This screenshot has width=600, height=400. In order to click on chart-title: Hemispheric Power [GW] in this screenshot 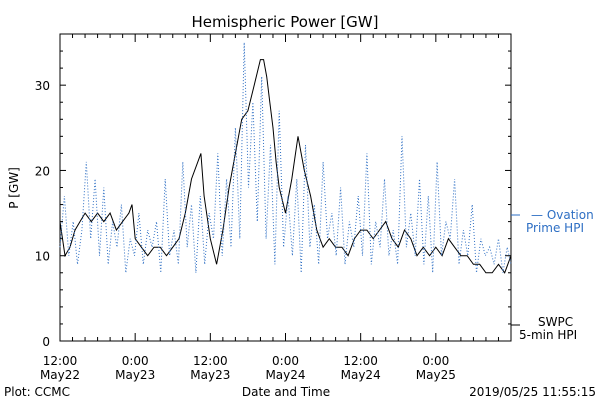, I will do `click(285, 22)`.